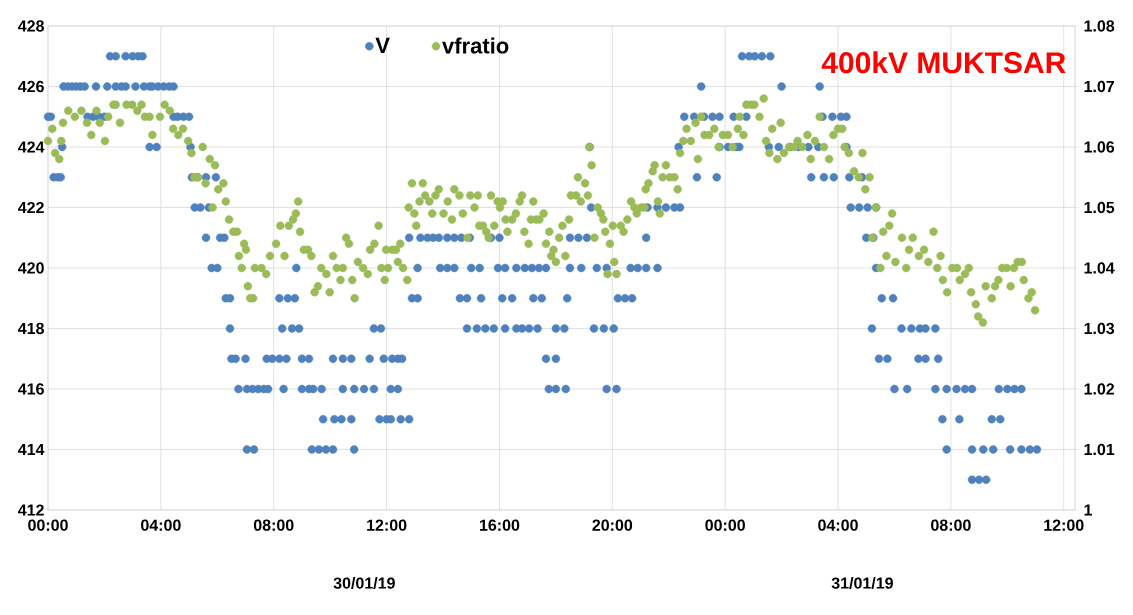 The height and width of the screenshot is (615, 1133). What do you see at coordinates (943, 62) in the screenshot?
I see `text: 400kV MUKTSAR` at bounding box center [943, 62].